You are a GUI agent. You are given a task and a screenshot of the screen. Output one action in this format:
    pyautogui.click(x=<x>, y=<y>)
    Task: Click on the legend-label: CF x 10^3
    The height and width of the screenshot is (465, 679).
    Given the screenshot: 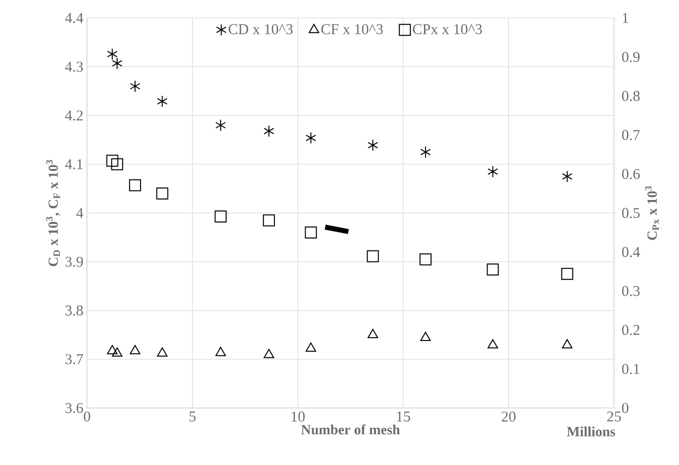 What is the action you would take?
    pyautogui.click(x=352, y=29)
    